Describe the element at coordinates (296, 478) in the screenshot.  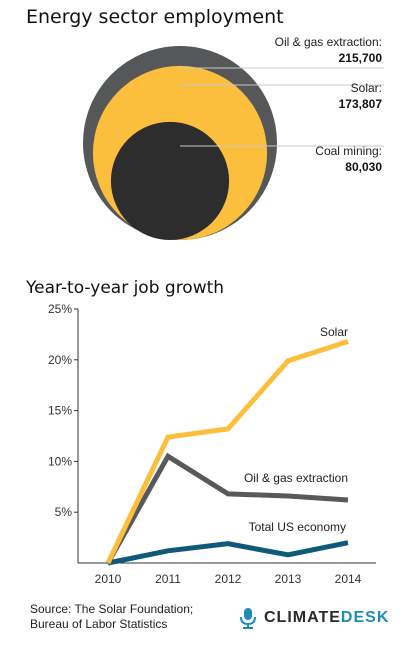
I see `series-label-1: Oil & gas extraction` at that location.